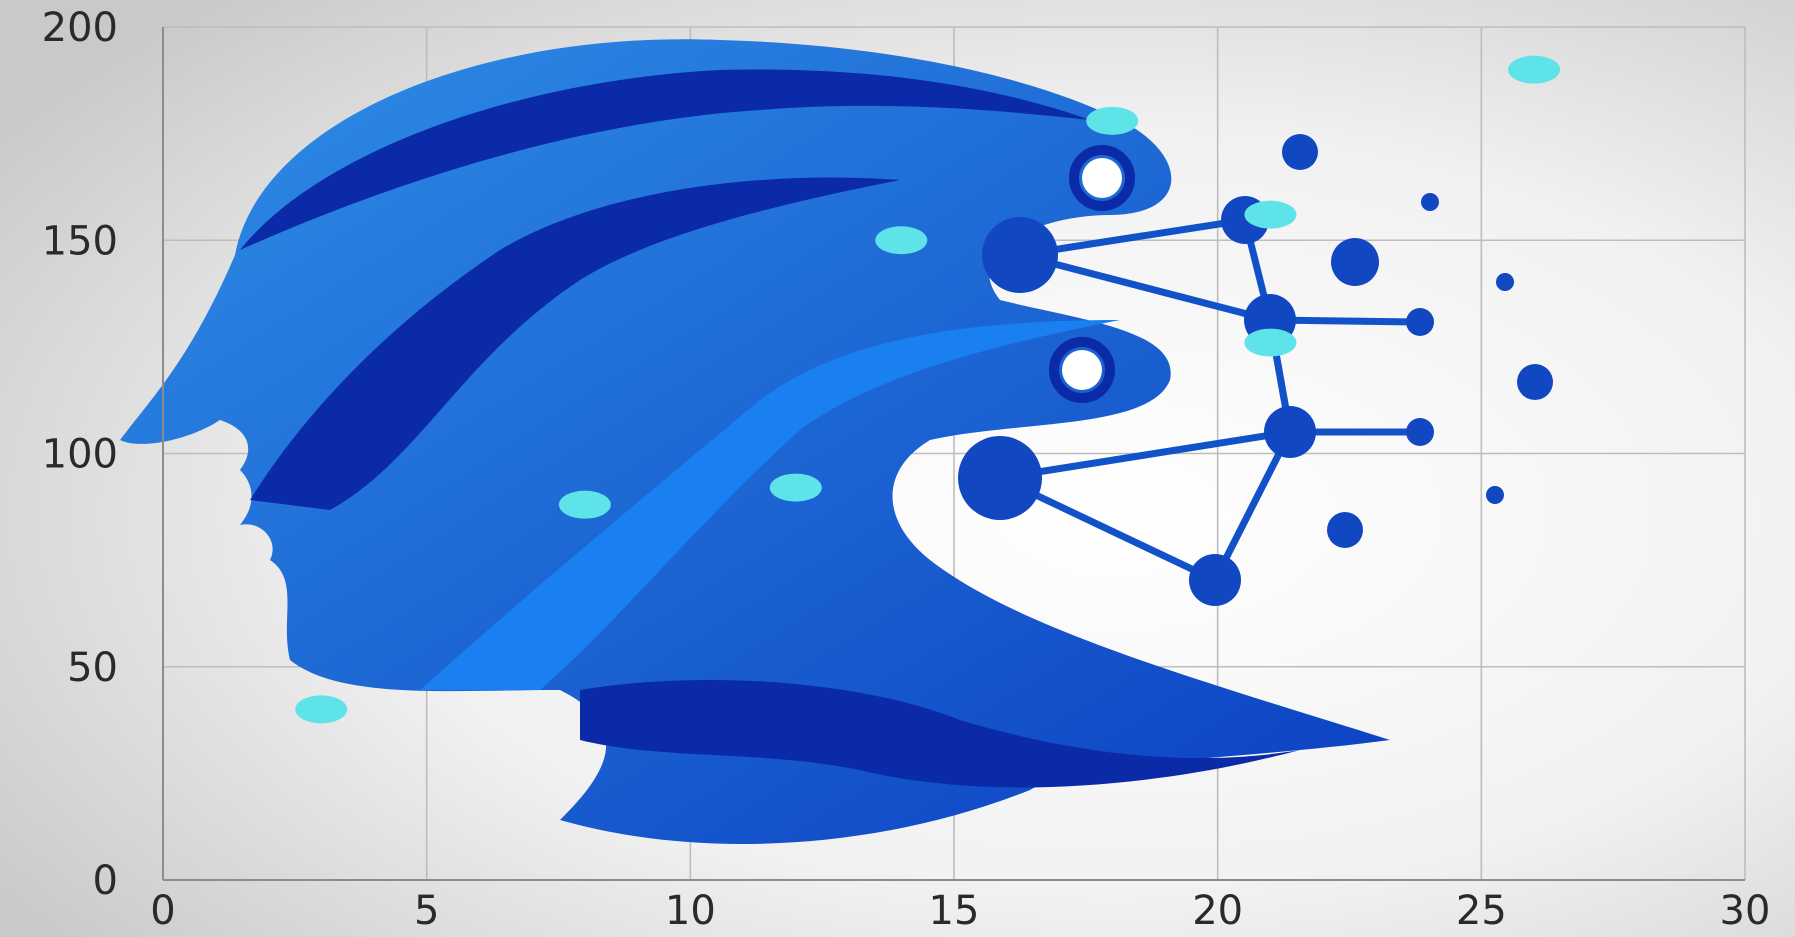 The height and width of the screenshot is (937, 1795). What do you see at coordinates (105, 881) in the screenshot?
I see `y-tick-label: 0` at bounding box center [105, 881].